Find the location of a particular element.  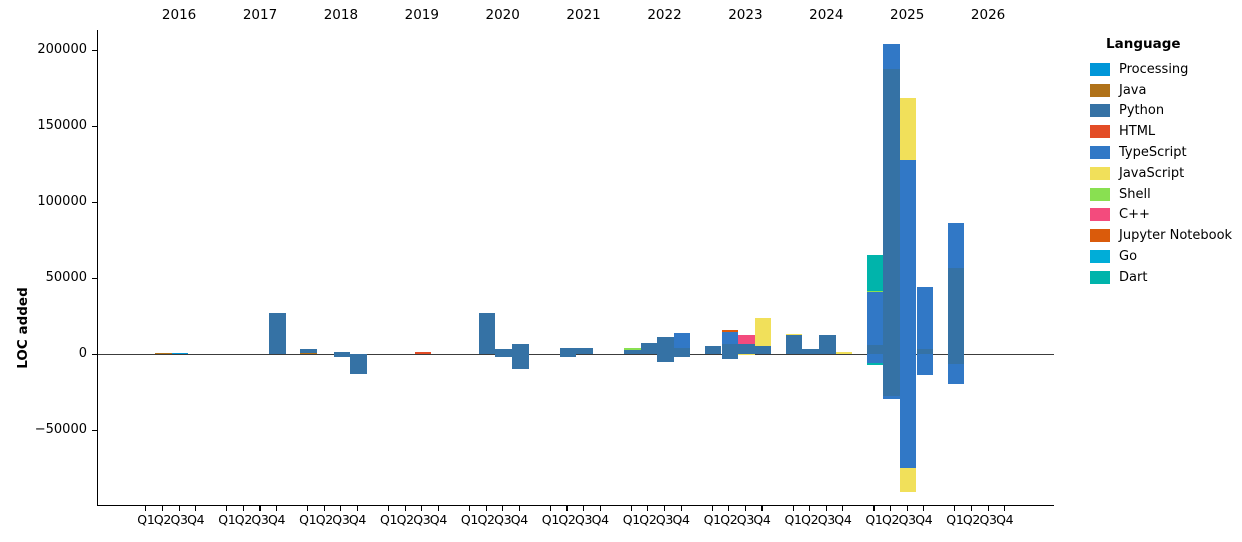

legend-entry-python: Python is located at coordinates (1165, 111).